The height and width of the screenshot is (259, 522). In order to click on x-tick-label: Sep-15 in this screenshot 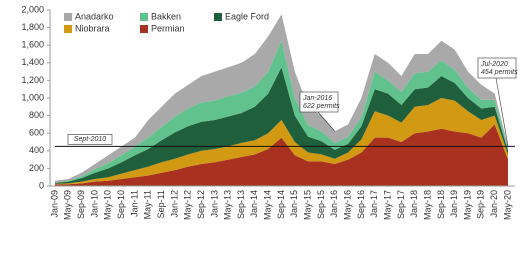, I will do `click(321, 204)`.